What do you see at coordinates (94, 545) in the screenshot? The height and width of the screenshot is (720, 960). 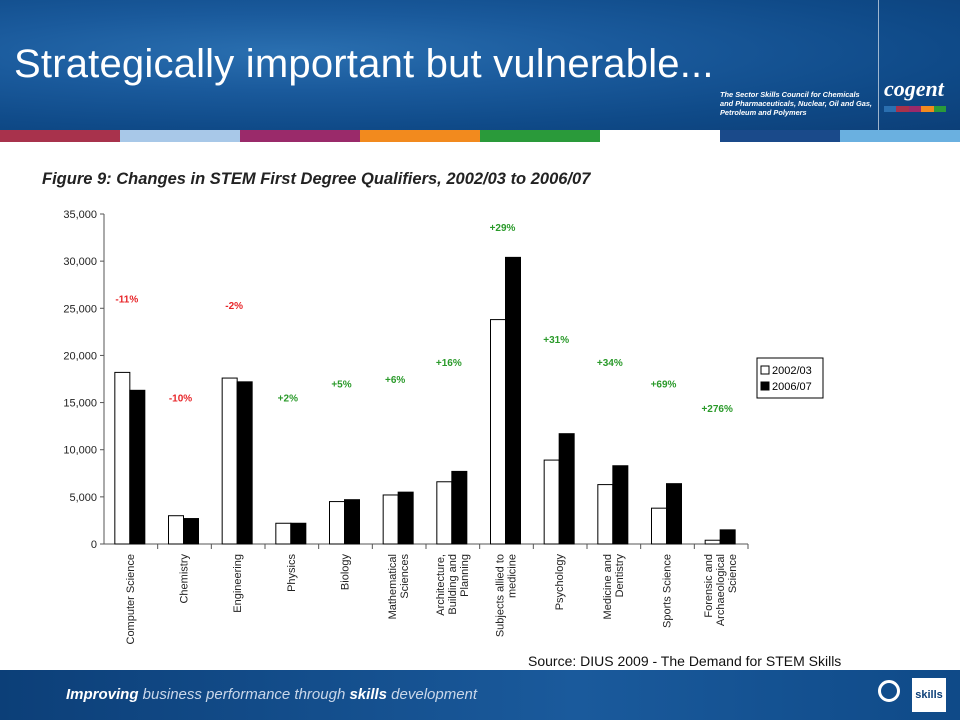 I see `y-tick-label: 0` at bounding box center [94, 545].